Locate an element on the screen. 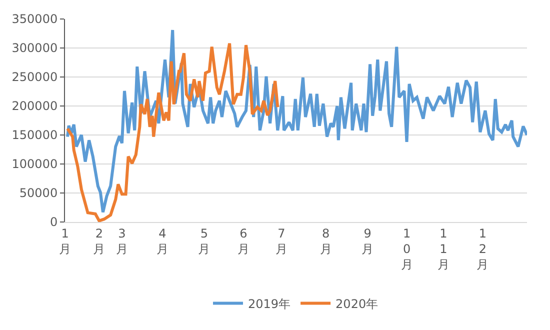 The height and width of the screenshot is (330, 550). legend-label: 2020年 is located at coordinates (357, 303).